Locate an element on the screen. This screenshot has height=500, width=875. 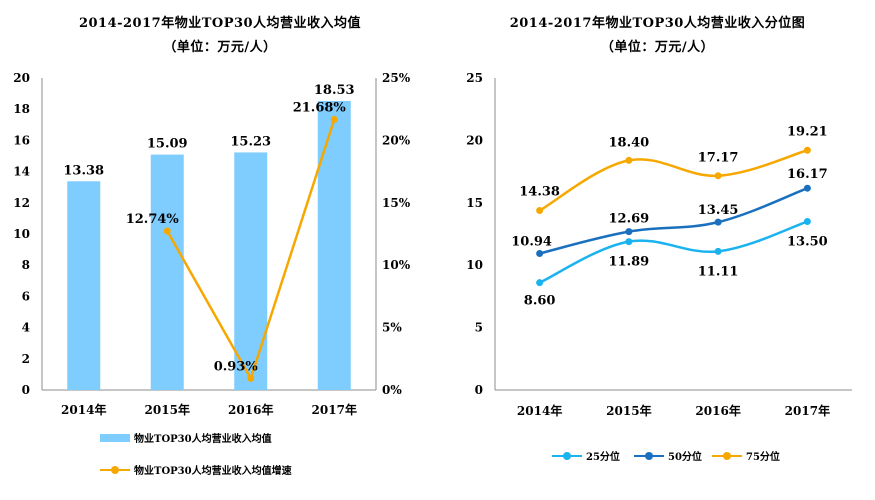
y-right-tick-label: 0% is located at coordinates (392, 390).